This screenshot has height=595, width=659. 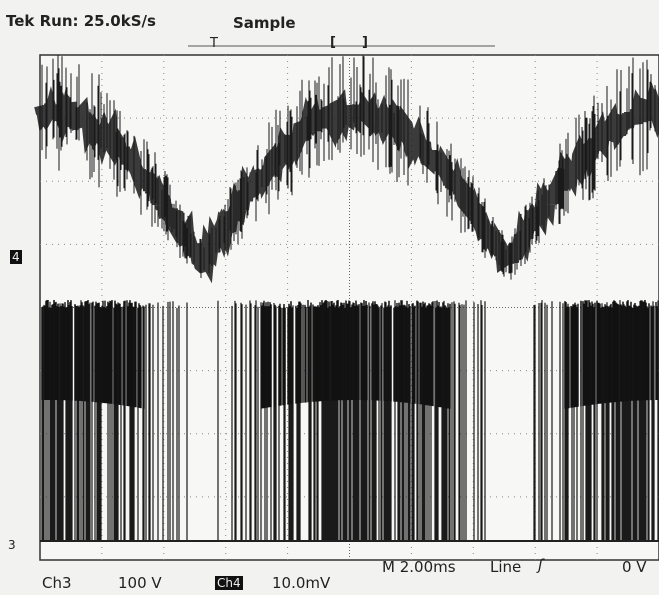 What do you see at coordinates (81, 21) in the screenshot?
I see `status: Tek Run: 25.0kS/s` at bounding box center [81, 21].